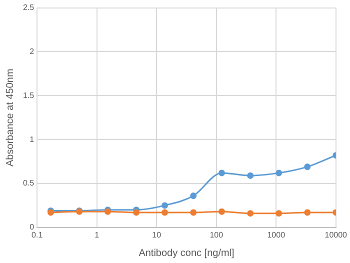  Describe the element at coordinates (10, 117) in the screenshot. I see `y-axis-title: Absorbance at 450nm` at that location.